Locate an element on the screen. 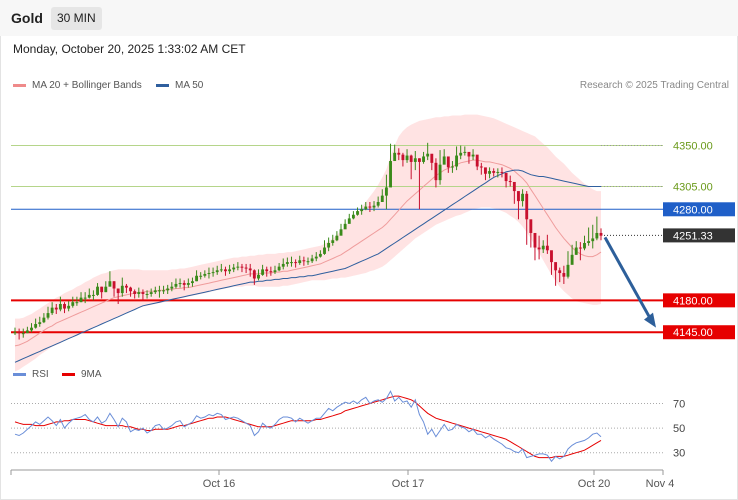  ma20-swatch is located at coordinates (19, 85).